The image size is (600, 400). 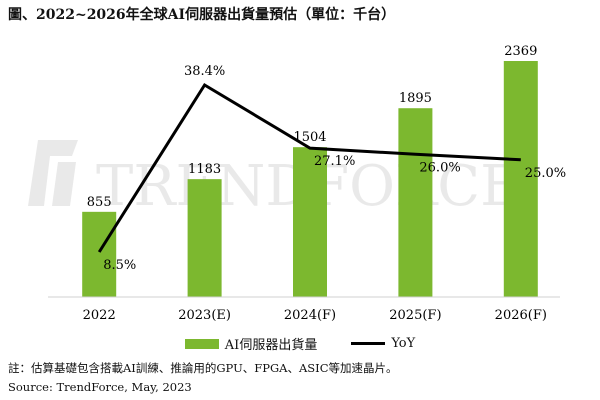 I want to click on footnote: 註：估算基礎包含搭載AI訓練、推論用的GPU、FPGA、ASIC等加速晶片。, so click(x=203, y=368).